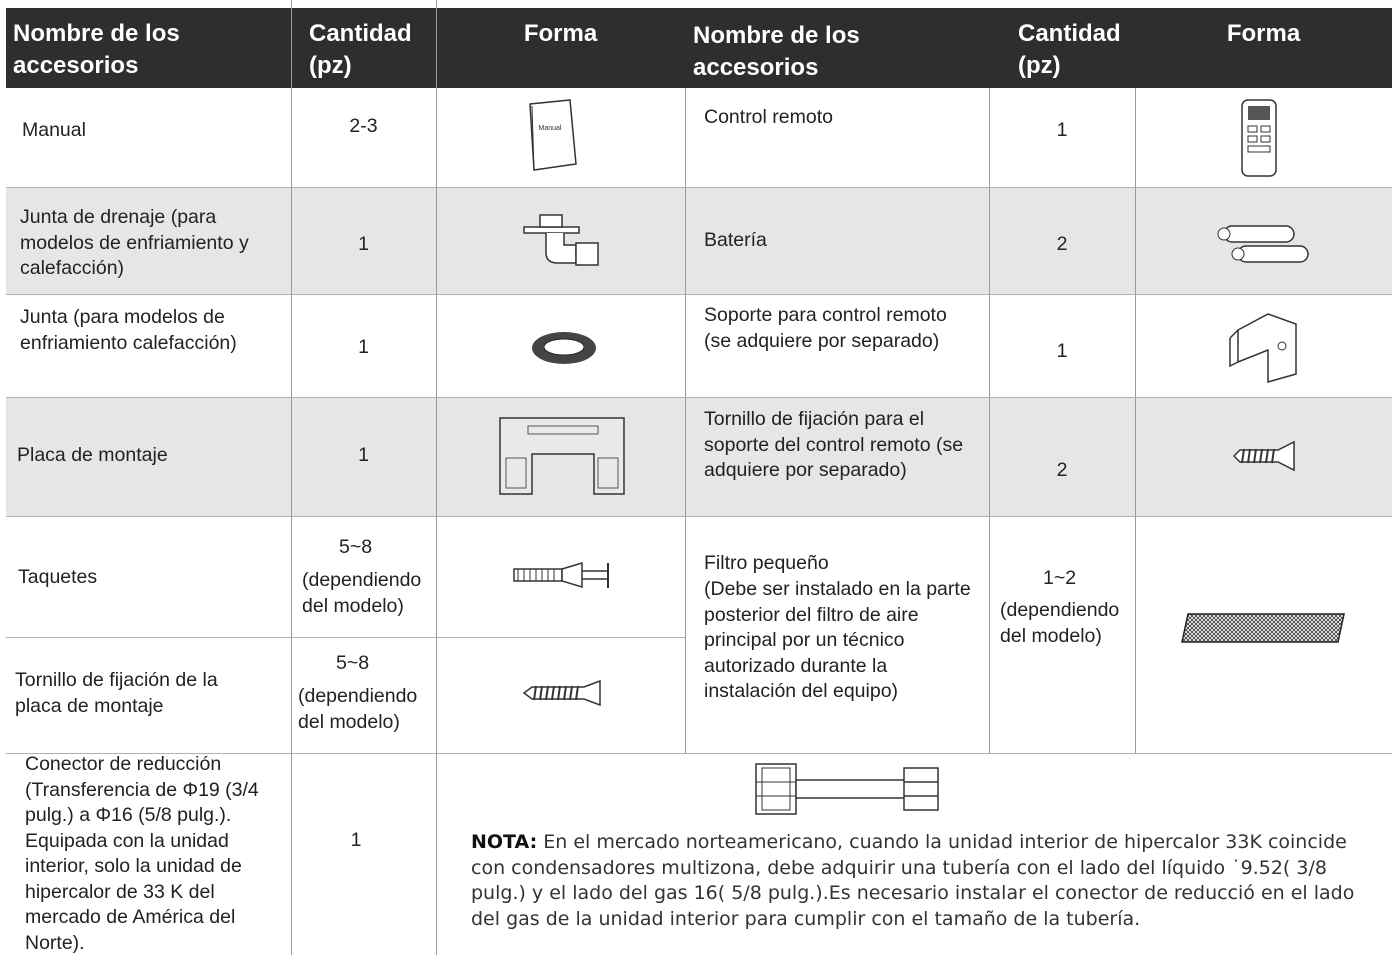  I want to click on reducer-icon, so click(847, 789).